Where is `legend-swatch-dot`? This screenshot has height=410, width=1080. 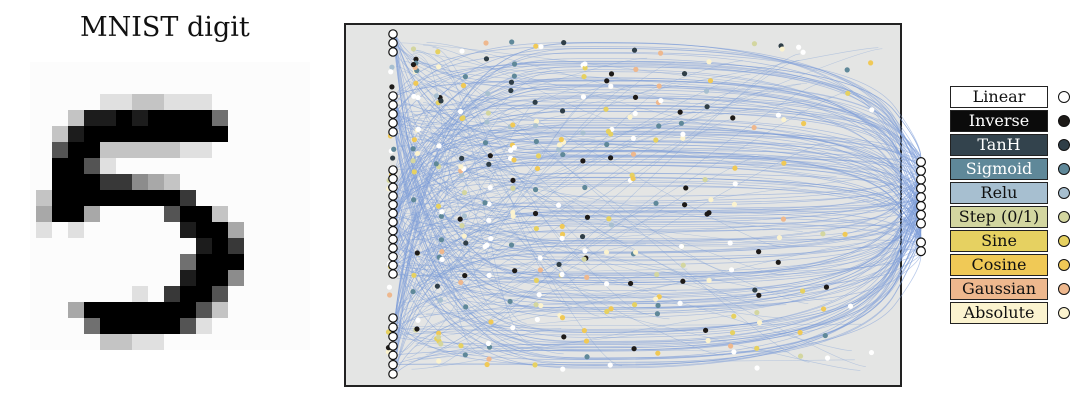
legend-swatch-dot is located at coordinates (1064, 169).